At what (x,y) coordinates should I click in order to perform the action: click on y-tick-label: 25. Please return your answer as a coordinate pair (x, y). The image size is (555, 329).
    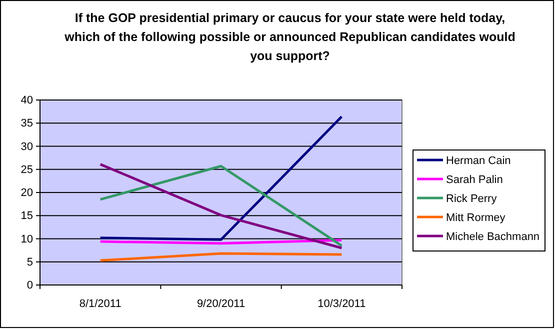
    Looking at the image, I should click on (26, 170).